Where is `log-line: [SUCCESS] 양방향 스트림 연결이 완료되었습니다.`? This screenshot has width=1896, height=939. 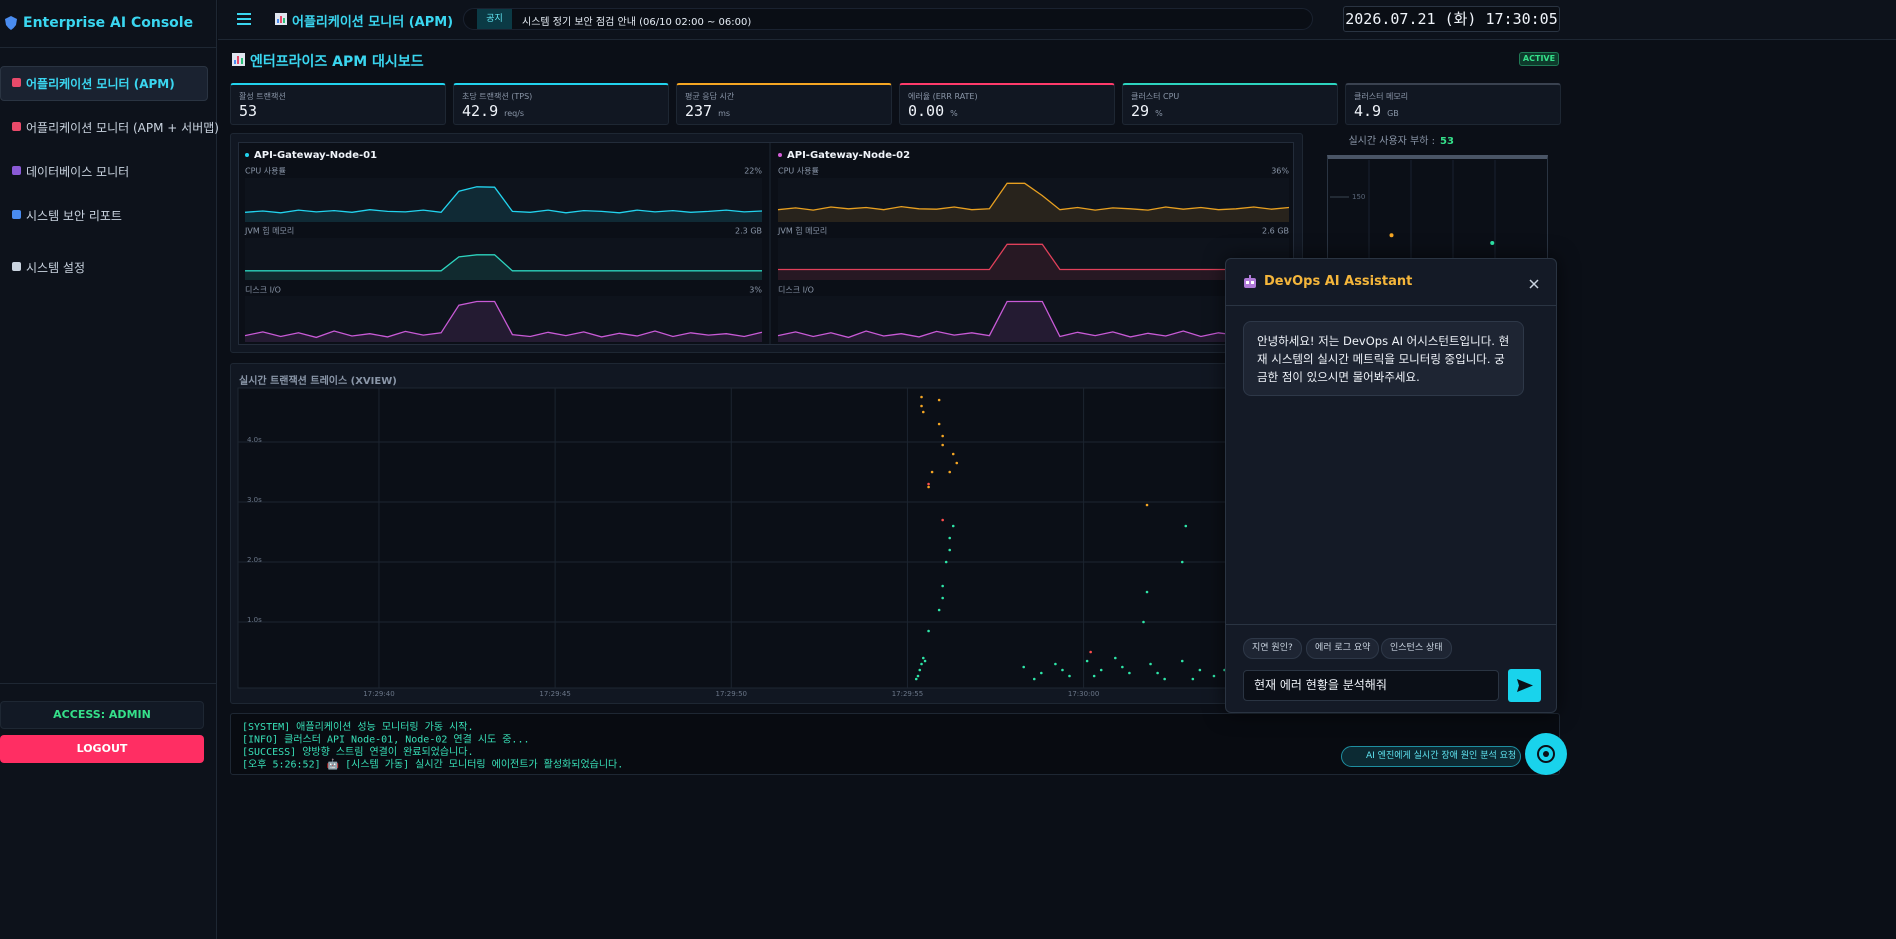 log-line: [SUCCESS] 양방향 스트림 연결이 완료되었습니다. is located at coordinates (358, 752).